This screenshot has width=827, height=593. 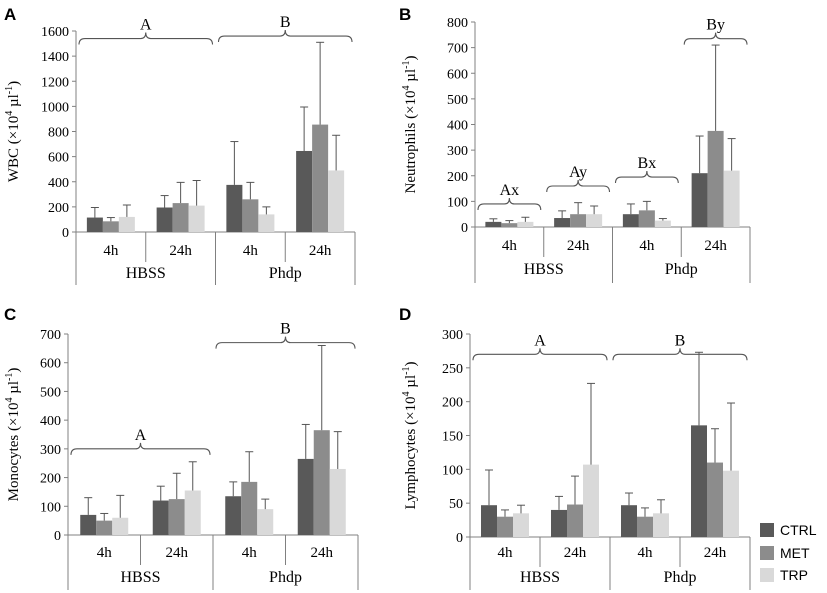 I want to click on y-axis-label-ylabel-main: Monocytes (×10, so click(x=14, y=452).